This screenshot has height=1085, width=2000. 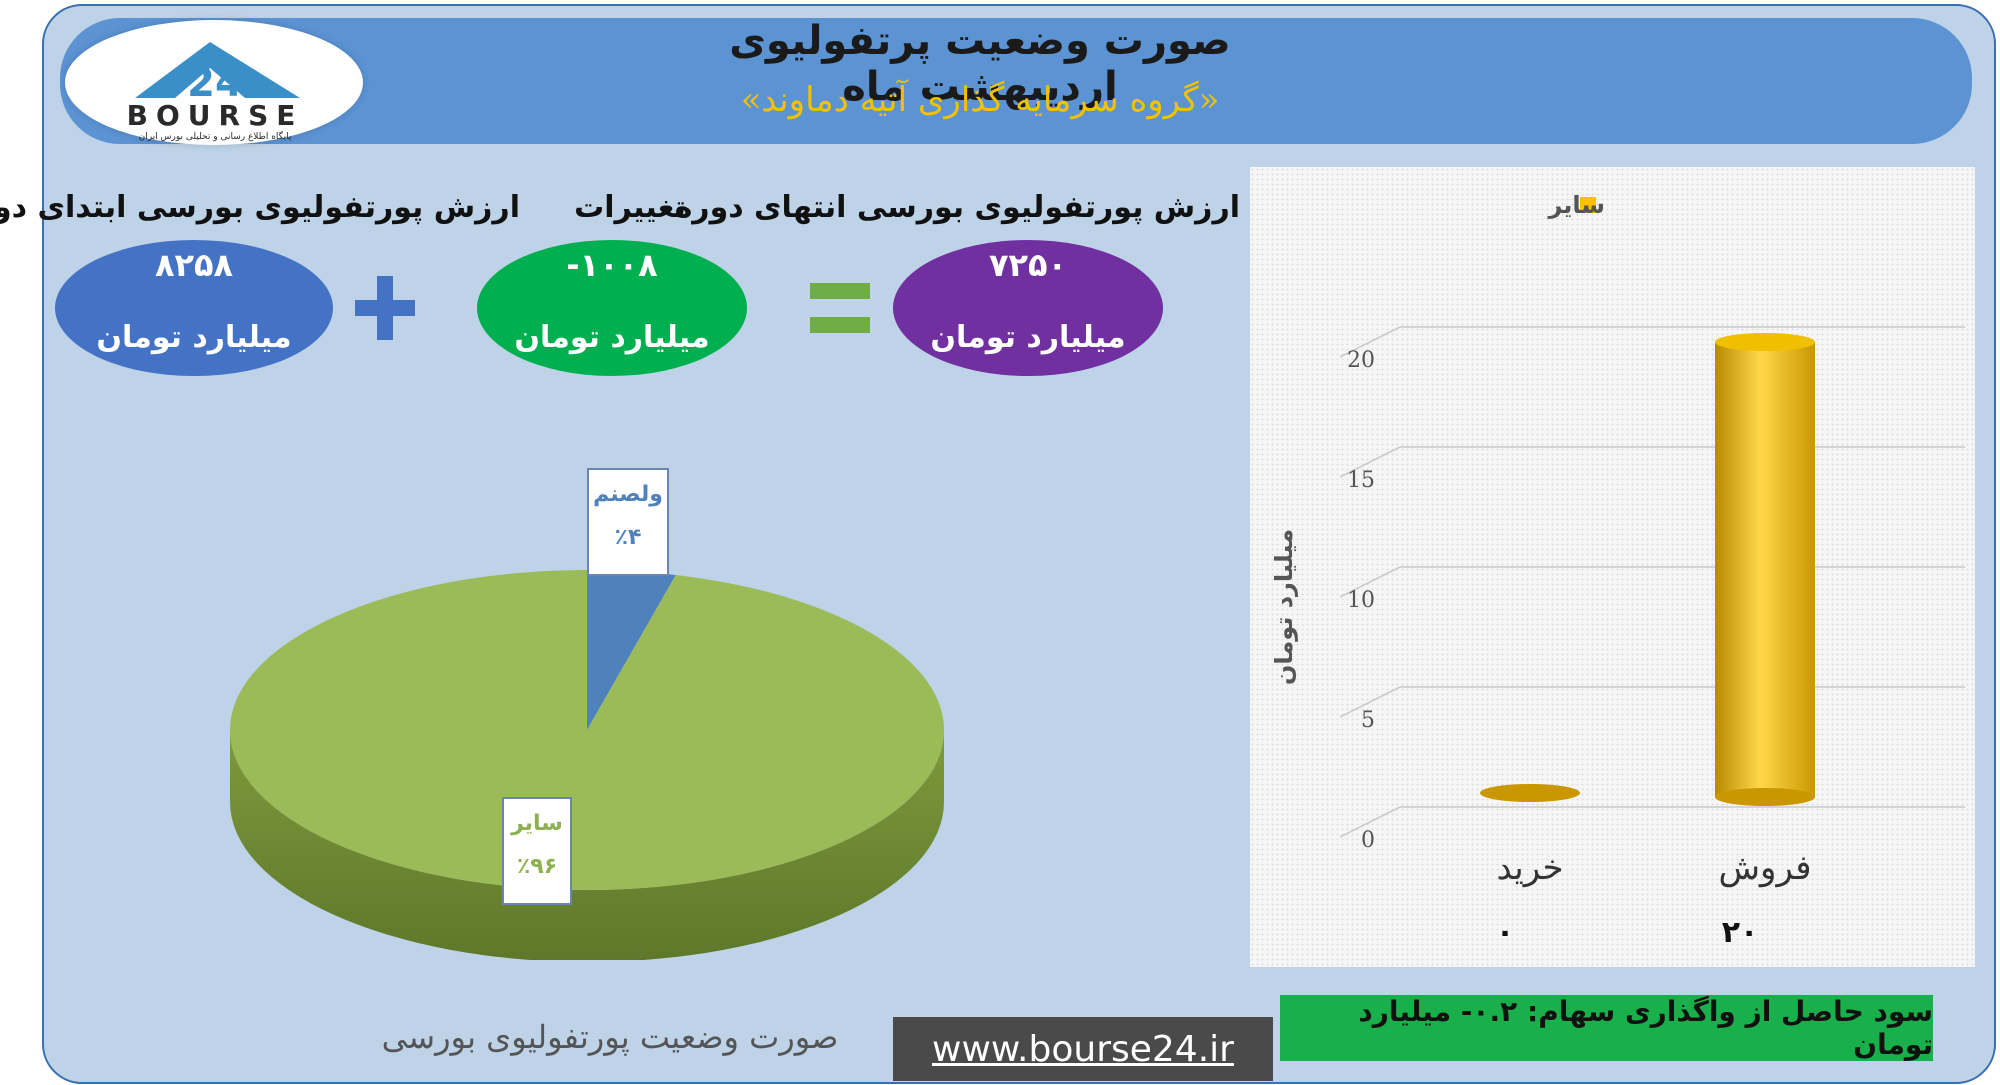 What do you see at coordinates (1028, 337) in the screenshot?
I see `end-value-unit: میلیارد تومان` at bounding box center [1028, 337].